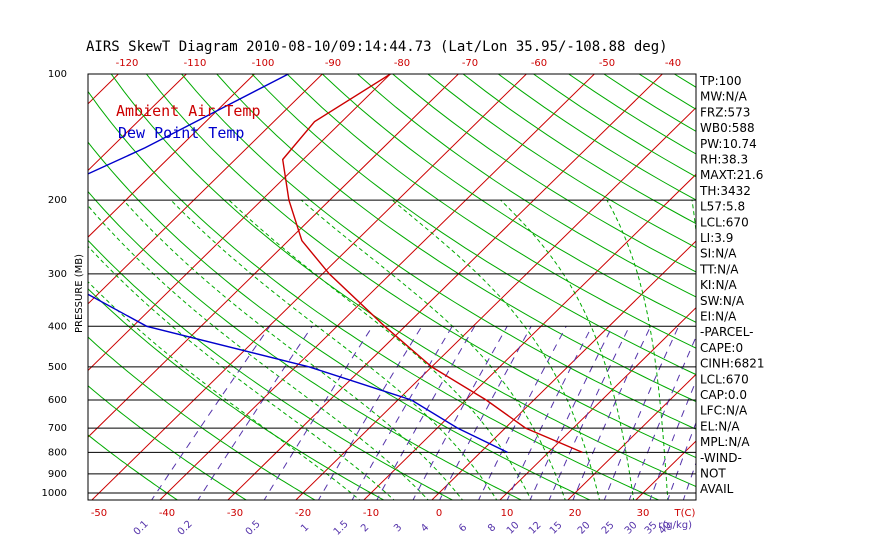  What do you see at coordinates (463, 528) in the screenshot?
I see `mixing-ratio-label: 6` at bounding box center [463, 528].